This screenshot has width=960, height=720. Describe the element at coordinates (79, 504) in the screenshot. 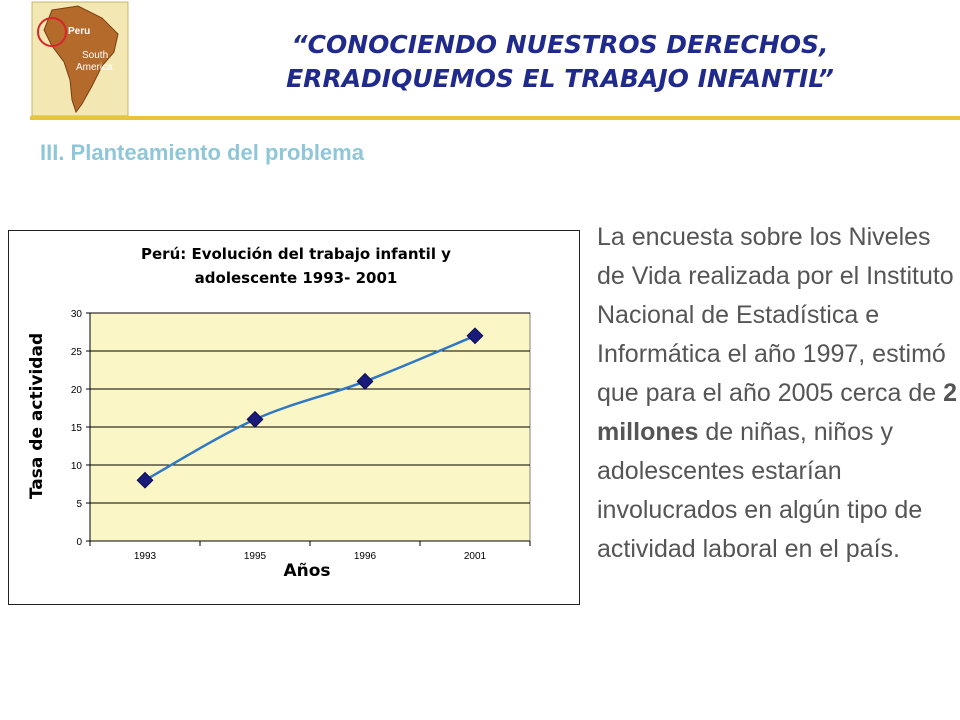

I see `y-tick-label-1: 5` at that location.